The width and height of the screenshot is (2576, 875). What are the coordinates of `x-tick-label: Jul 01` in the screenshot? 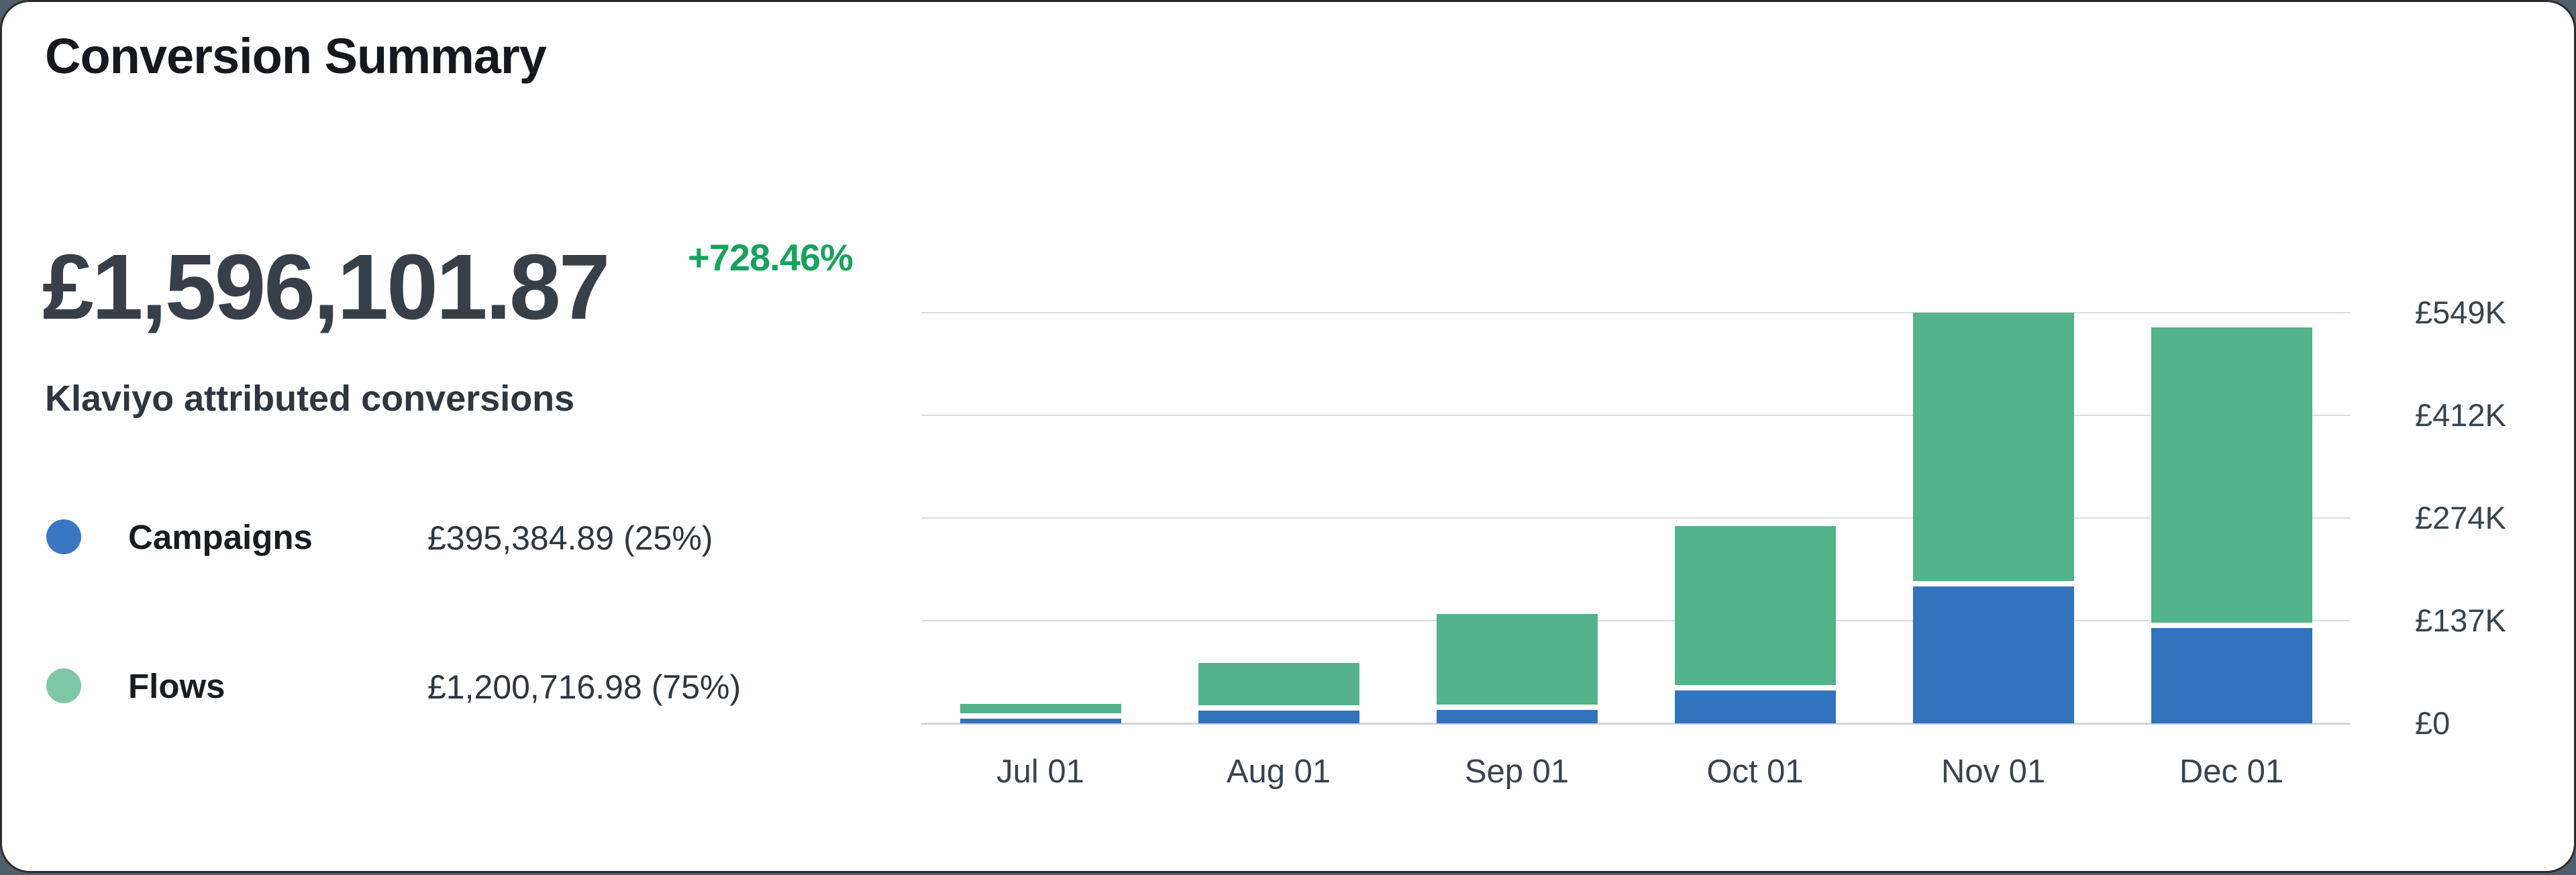 It's located at (1040, 771).